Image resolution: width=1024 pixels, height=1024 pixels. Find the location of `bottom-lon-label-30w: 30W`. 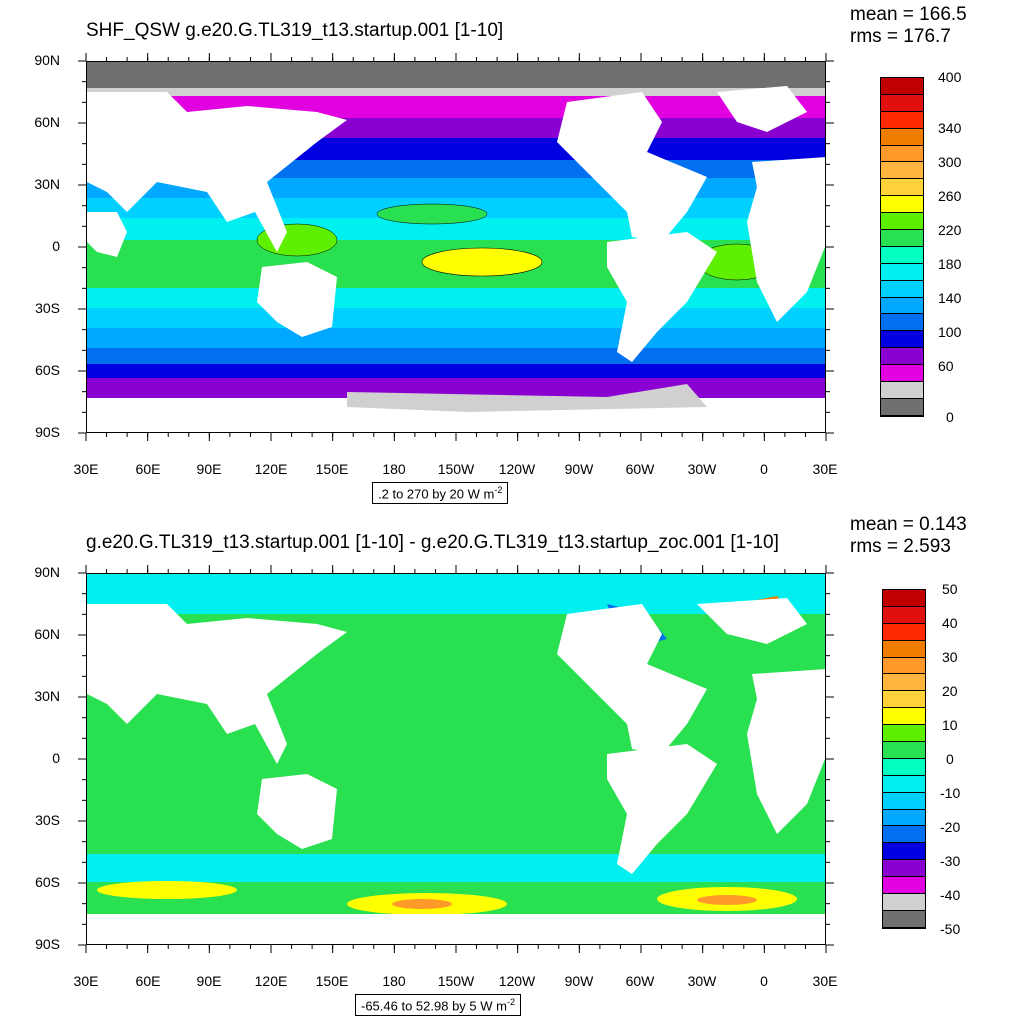

bottom-lon-label-30w: 30W is located at coordinates (702, 981).